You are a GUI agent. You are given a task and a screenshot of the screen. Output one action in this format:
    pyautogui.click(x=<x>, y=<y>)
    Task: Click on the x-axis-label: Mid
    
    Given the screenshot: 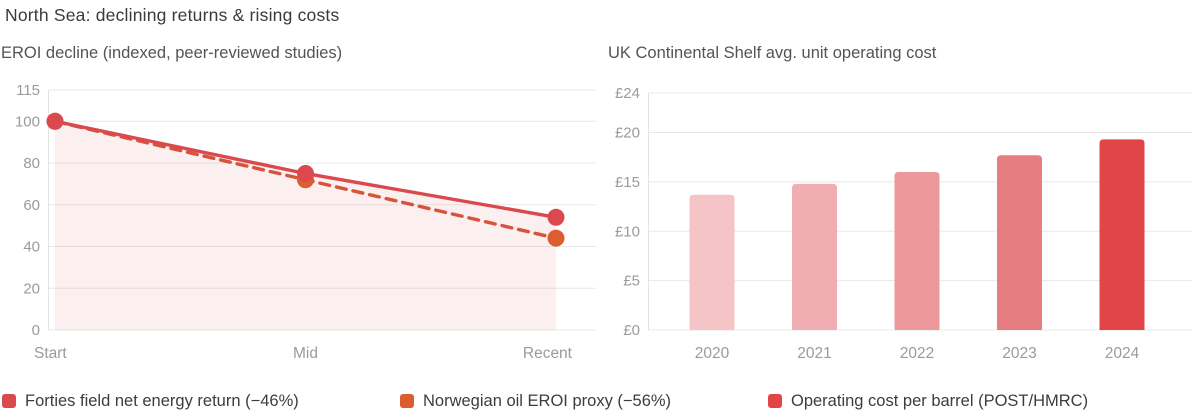 What is the action you would take?
    pyautogui.click(x=305, y=353)
    